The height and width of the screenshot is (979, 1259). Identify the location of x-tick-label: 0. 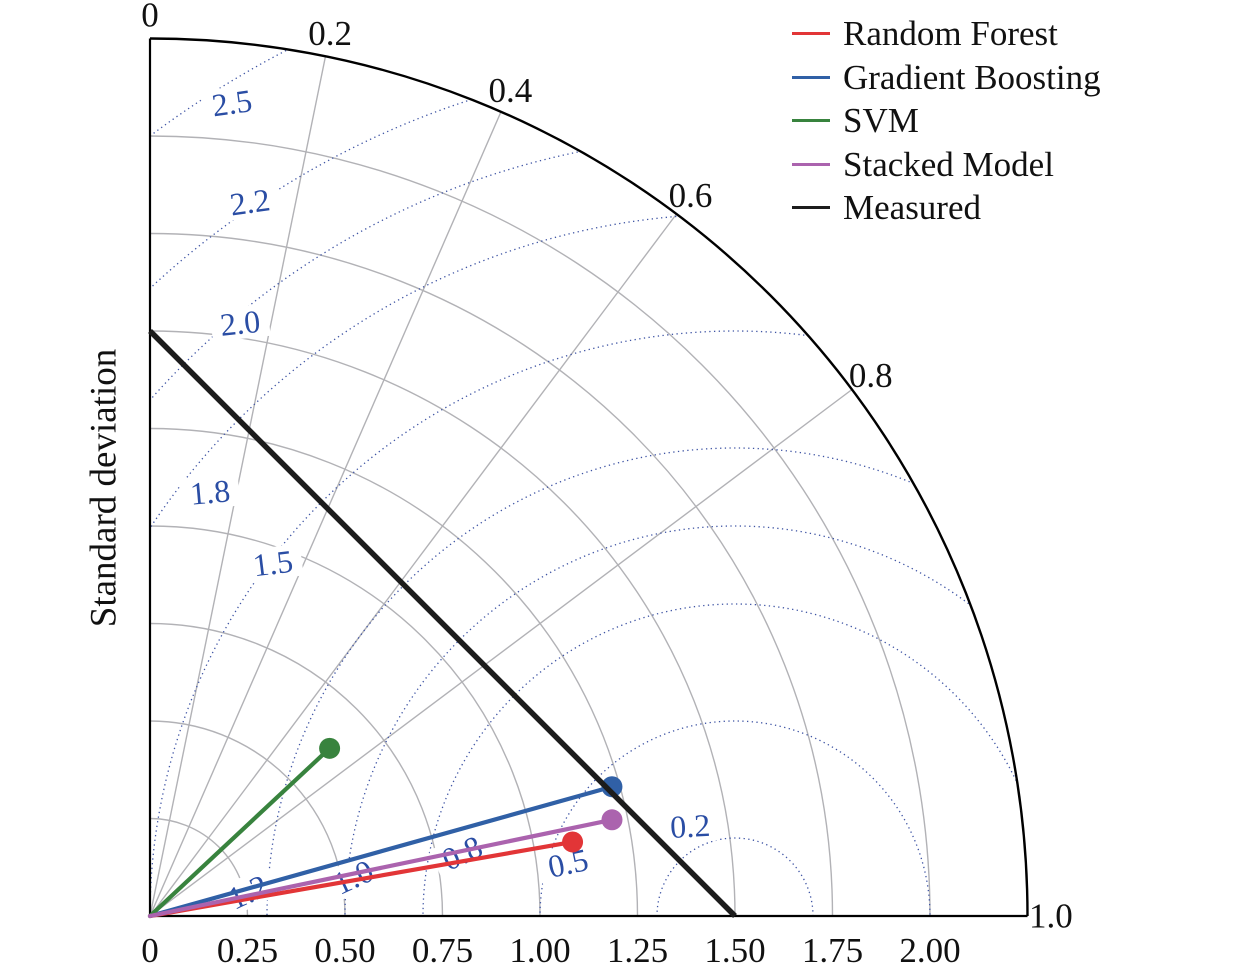
(150, 950).